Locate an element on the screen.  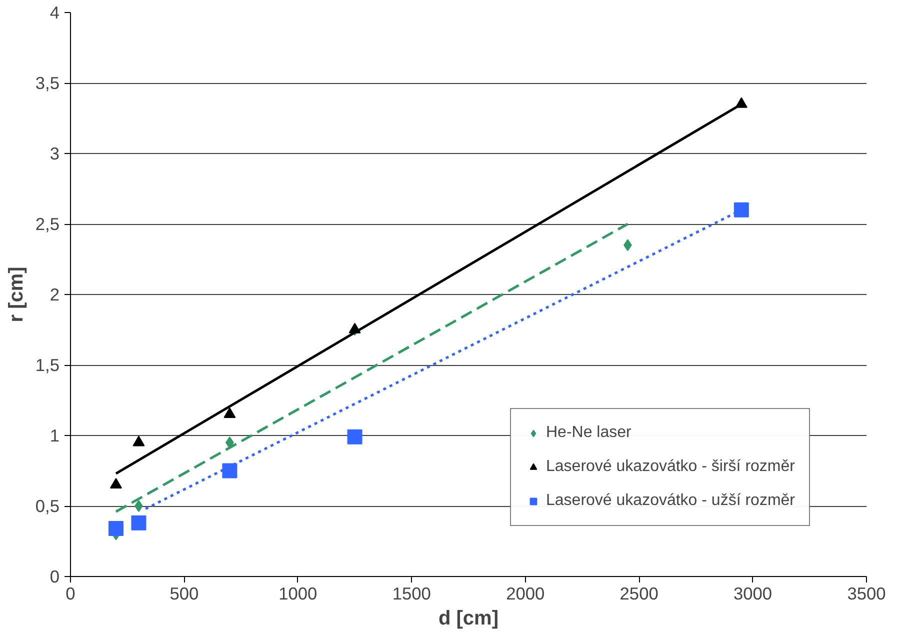
x-tick-label: 1000 is located at coordinates (298, 594).